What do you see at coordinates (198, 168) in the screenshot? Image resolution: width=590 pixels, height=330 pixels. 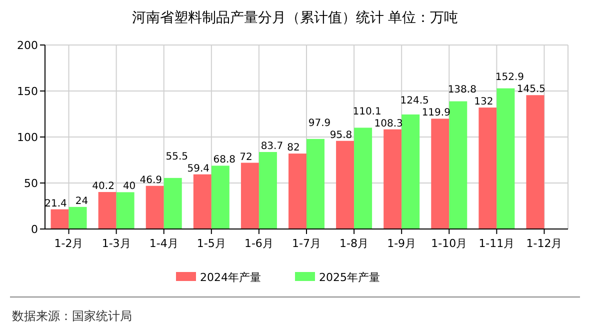 I see `data-label: 59.4` at bounding box center [198, 168].